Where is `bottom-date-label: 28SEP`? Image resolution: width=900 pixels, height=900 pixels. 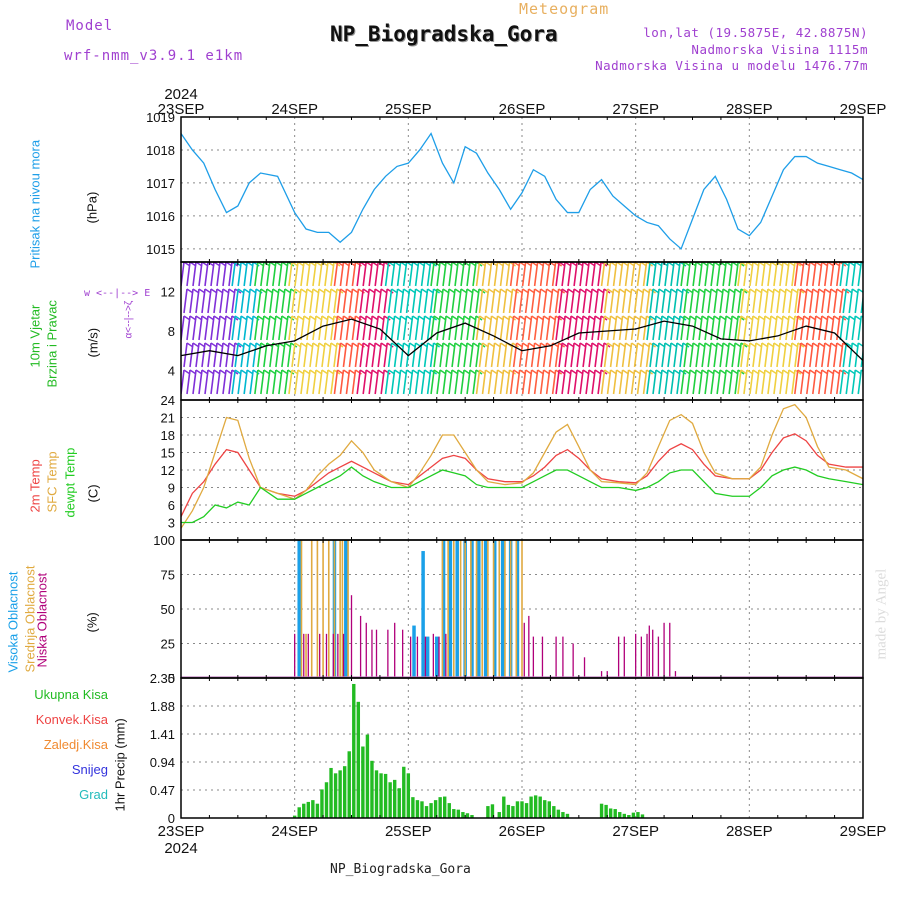 bottom-date-label: 28SEP is located at coordinates (749, 831).